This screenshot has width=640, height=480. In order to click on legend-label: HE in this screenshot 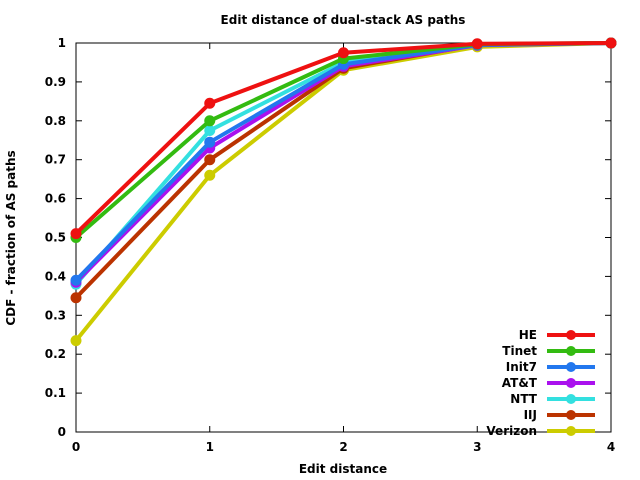, I will do `click(528, 335)`.